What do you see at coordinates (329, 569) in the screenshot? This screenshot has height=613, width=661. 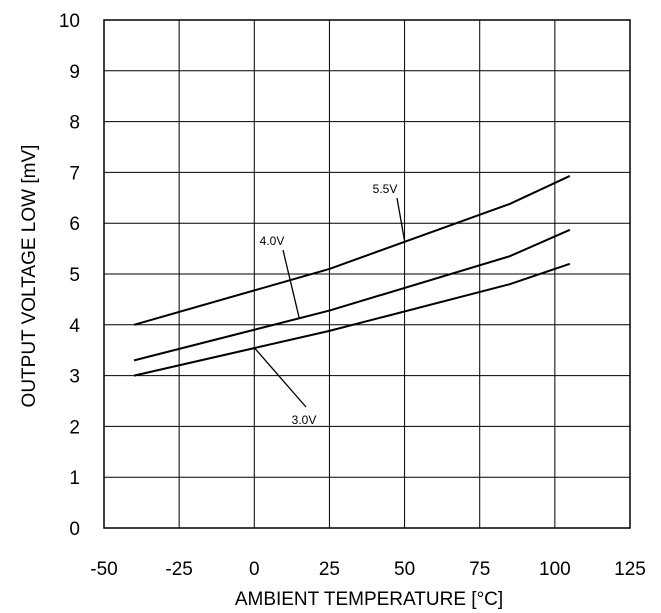 I see `x-tick-label: 25` at bounding box center [329, 569].